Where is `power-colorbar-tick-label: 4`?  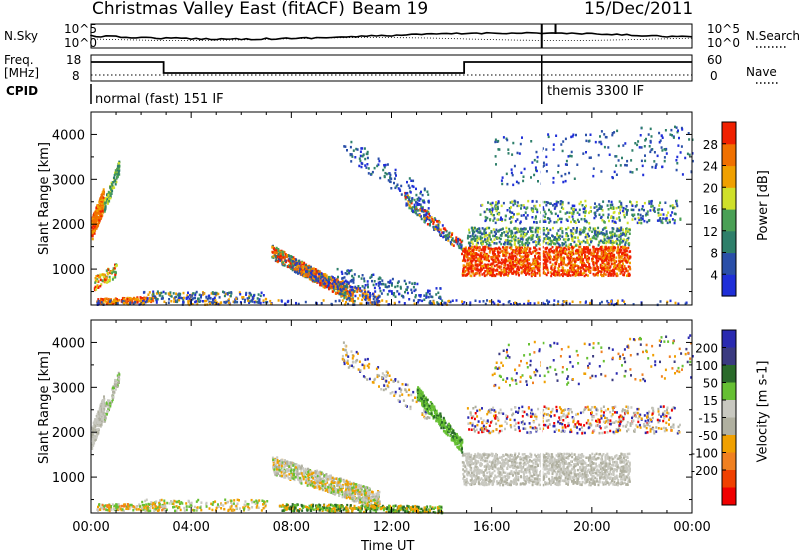 power-colorbar-tick-label: 4 is located at coordinates (714, 275).